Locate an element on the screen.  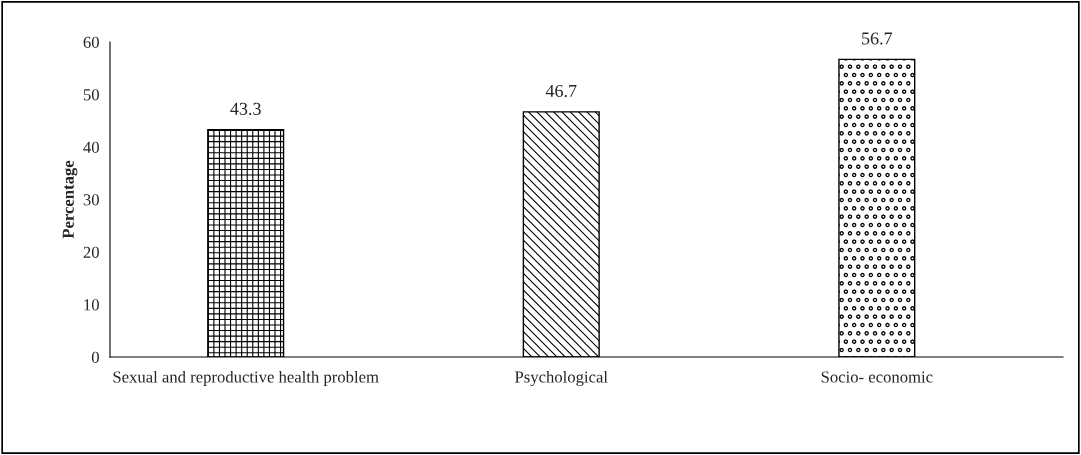
y-tick-label: 0 is located at coordinates (95, 357).